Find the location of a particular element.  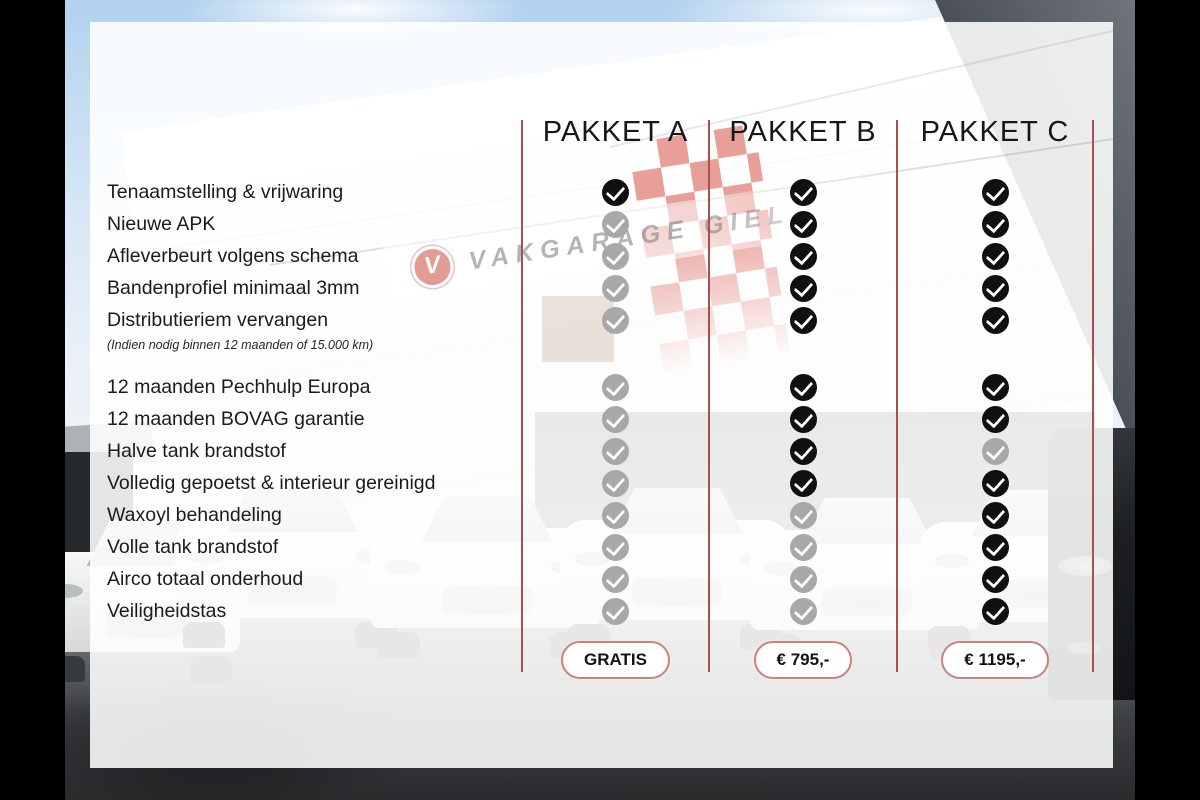

feature-row: 12 maanden Pechhulp Europa is located at coordinates (601, 387).